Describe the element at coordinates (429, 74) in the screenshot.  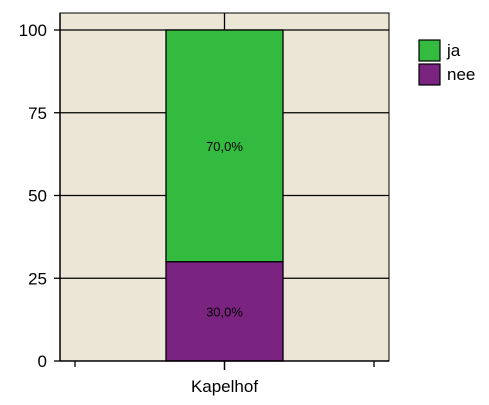
I see `legend-swatch-nee` at that location.